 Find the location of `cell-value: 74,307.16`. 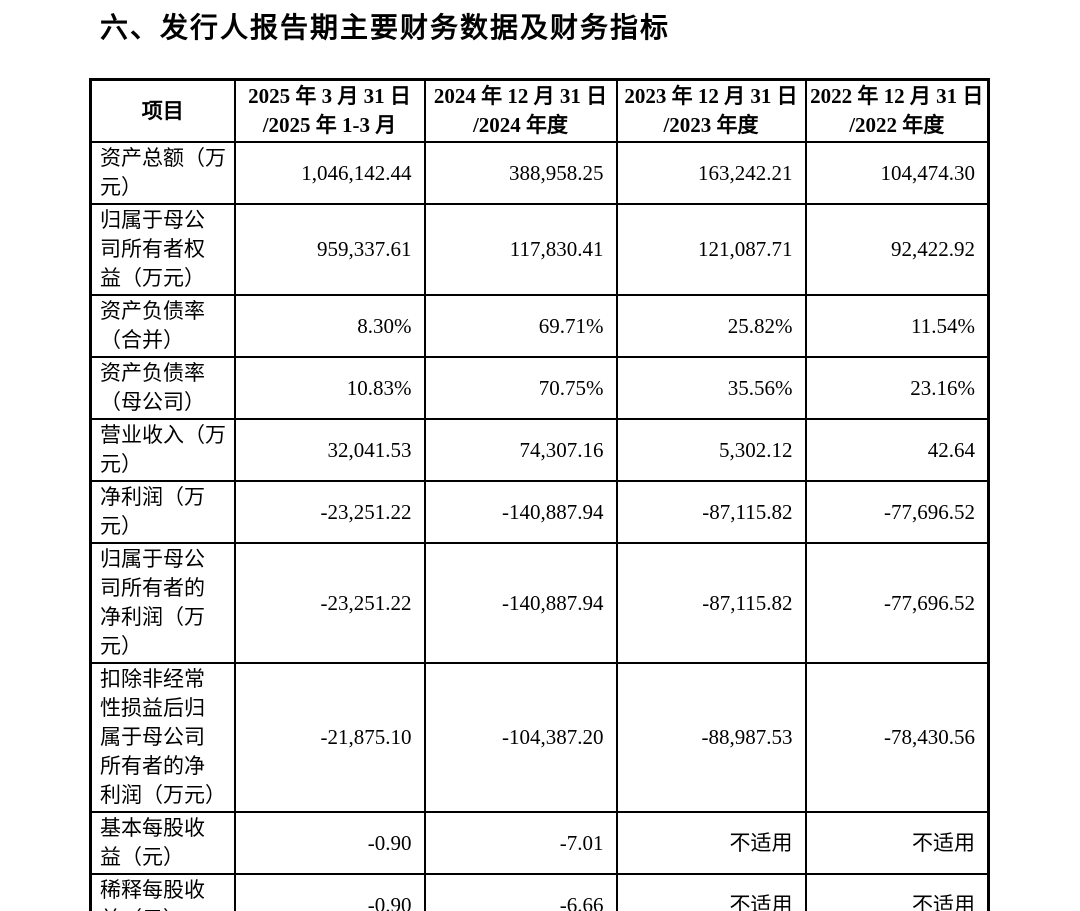

cell-value: 74,307.16 is located at coordinates (520, 450).